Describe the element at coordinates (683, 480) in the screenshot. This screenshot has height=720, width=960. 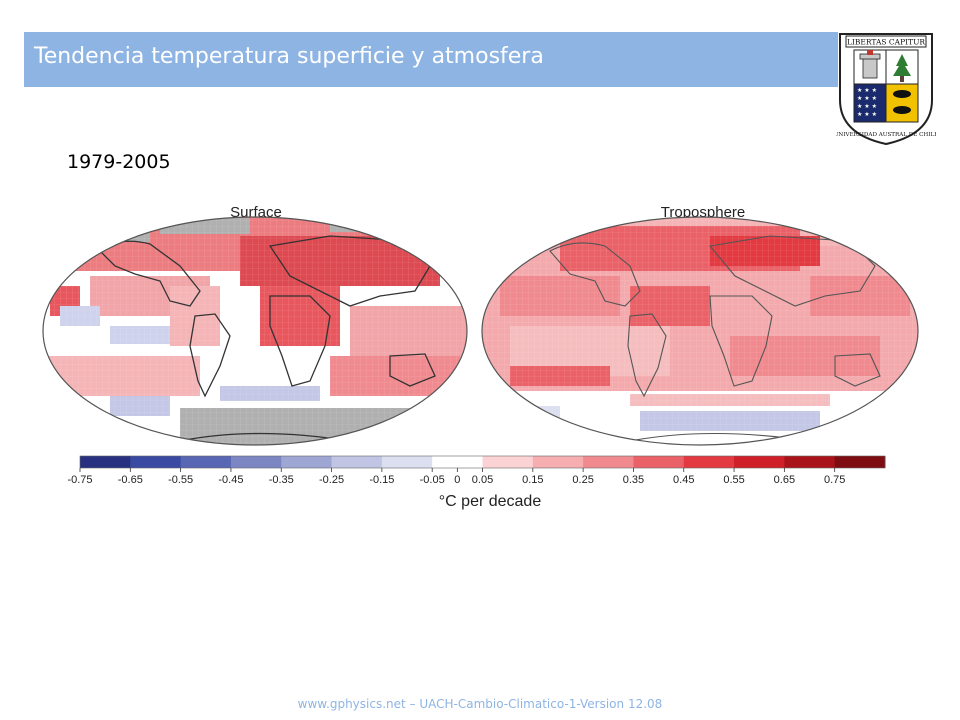
I see `colorbar-tick-label: 0.45` at that location.